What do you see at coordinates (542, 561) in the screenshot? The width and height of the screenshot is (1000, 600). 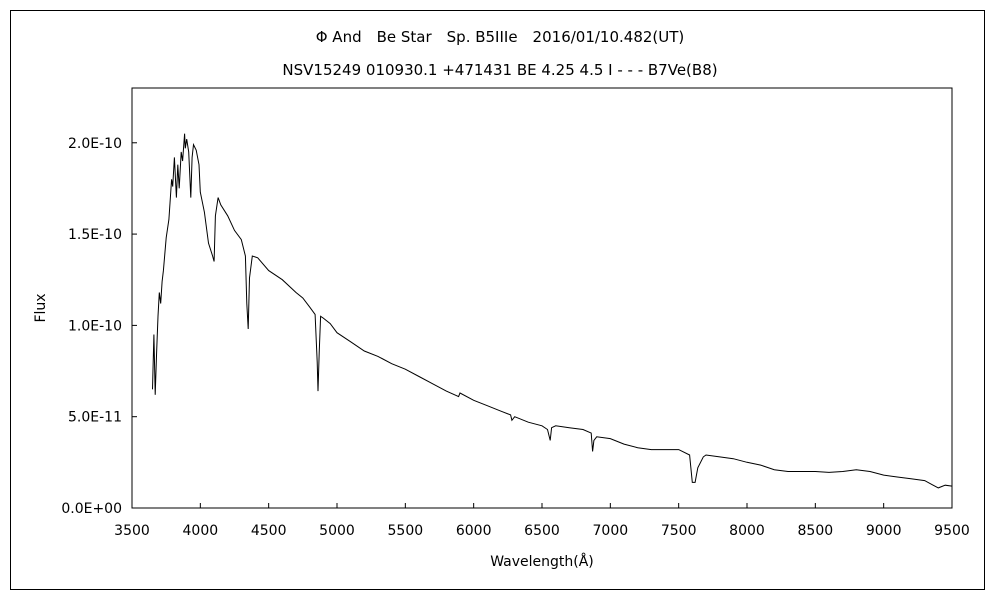 I see `x-axis-label: Wavelength(Å)` at bounding box center [542, 561].